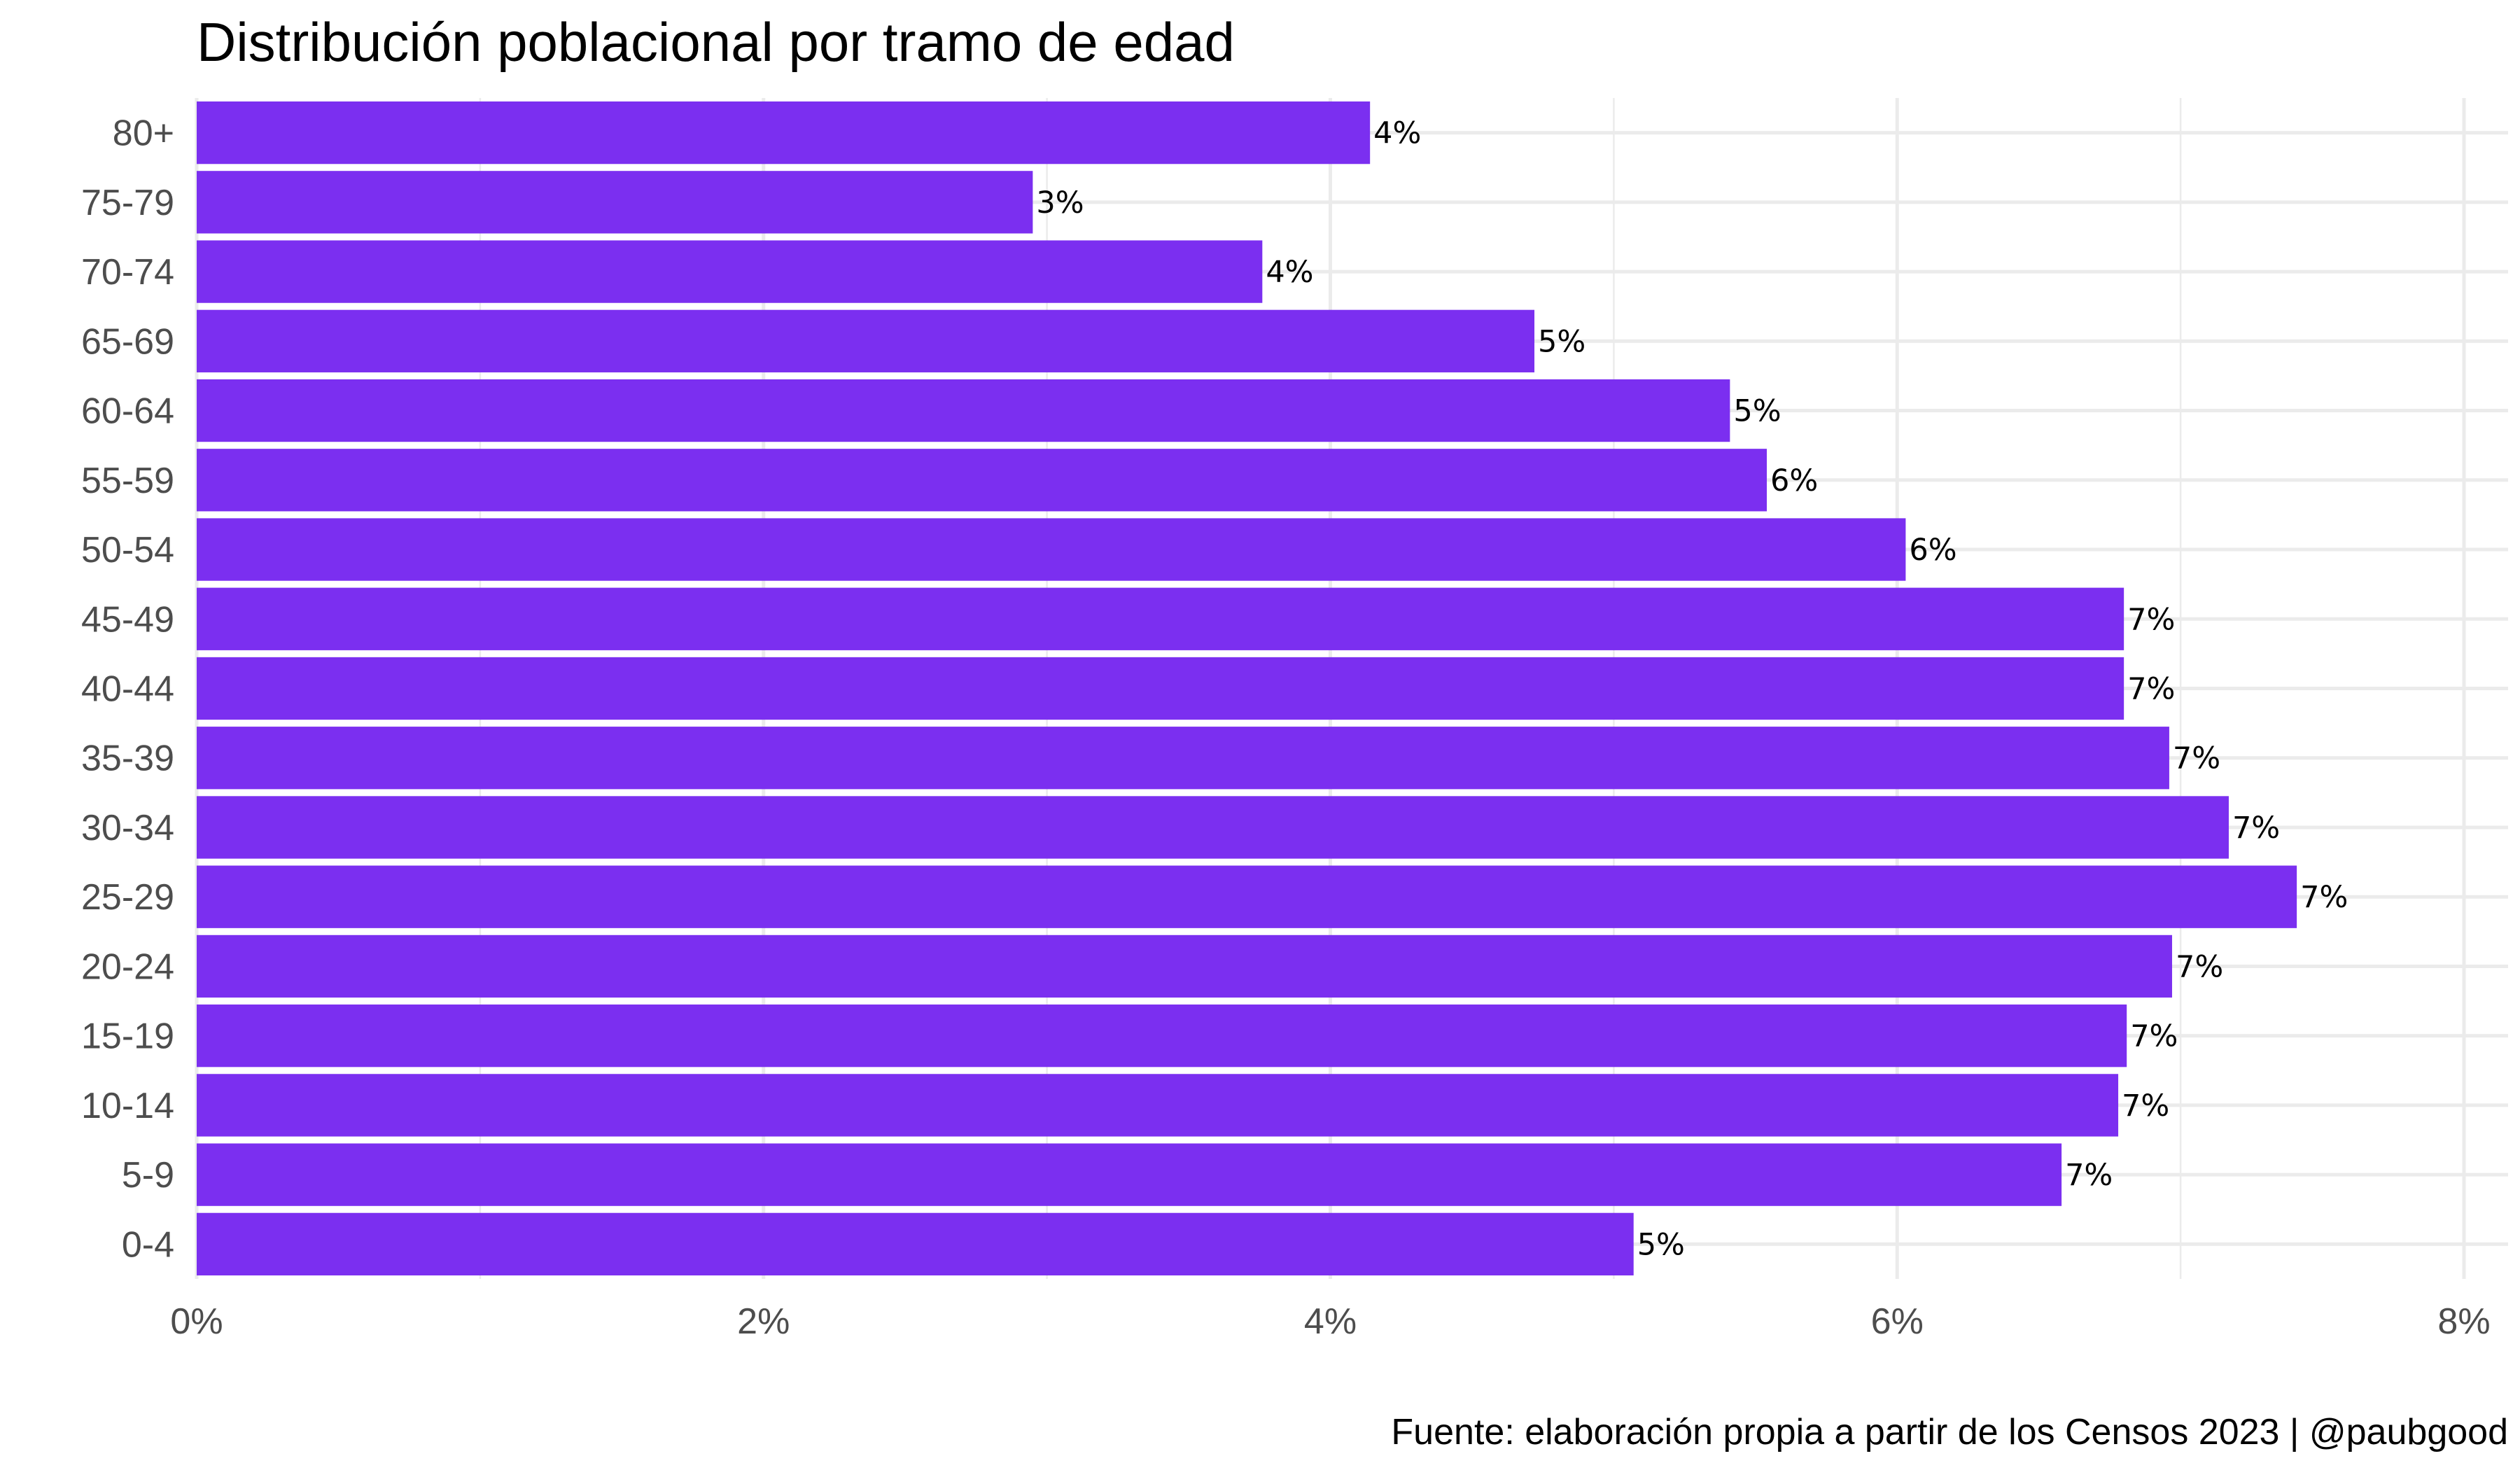  What do you see at coordinates (127, 1106) in the screenshot?
I see `y-tick-label: 10-14` at bounding box center [127, 1106].